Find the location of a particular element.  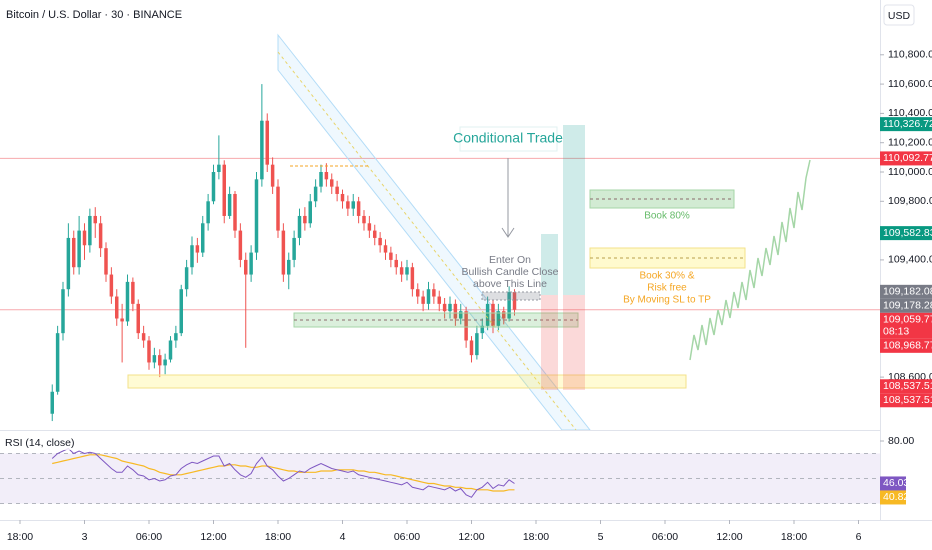

price-label: 109,059.77 is located at coordinates (907, 320).